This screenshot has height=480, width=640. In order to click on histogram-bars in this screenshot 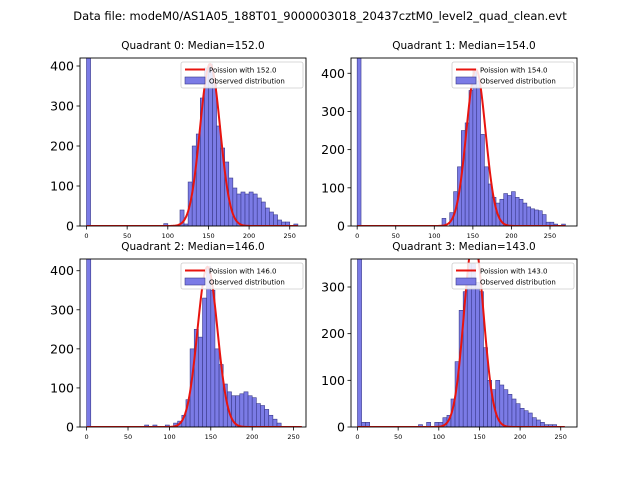, I will do `click(184, 343)`.